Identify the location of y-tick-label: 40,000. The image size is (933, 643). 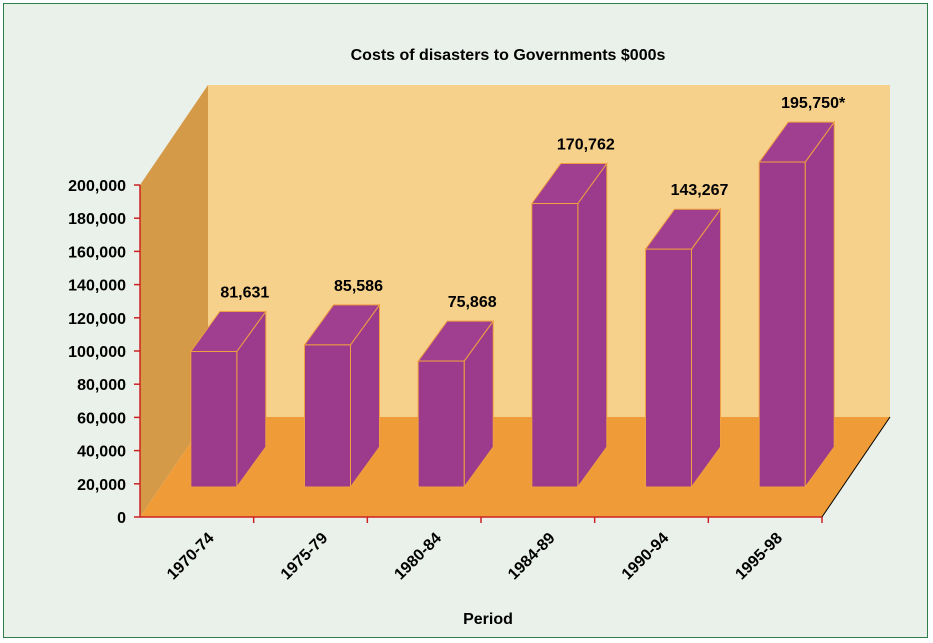
(101, 452).